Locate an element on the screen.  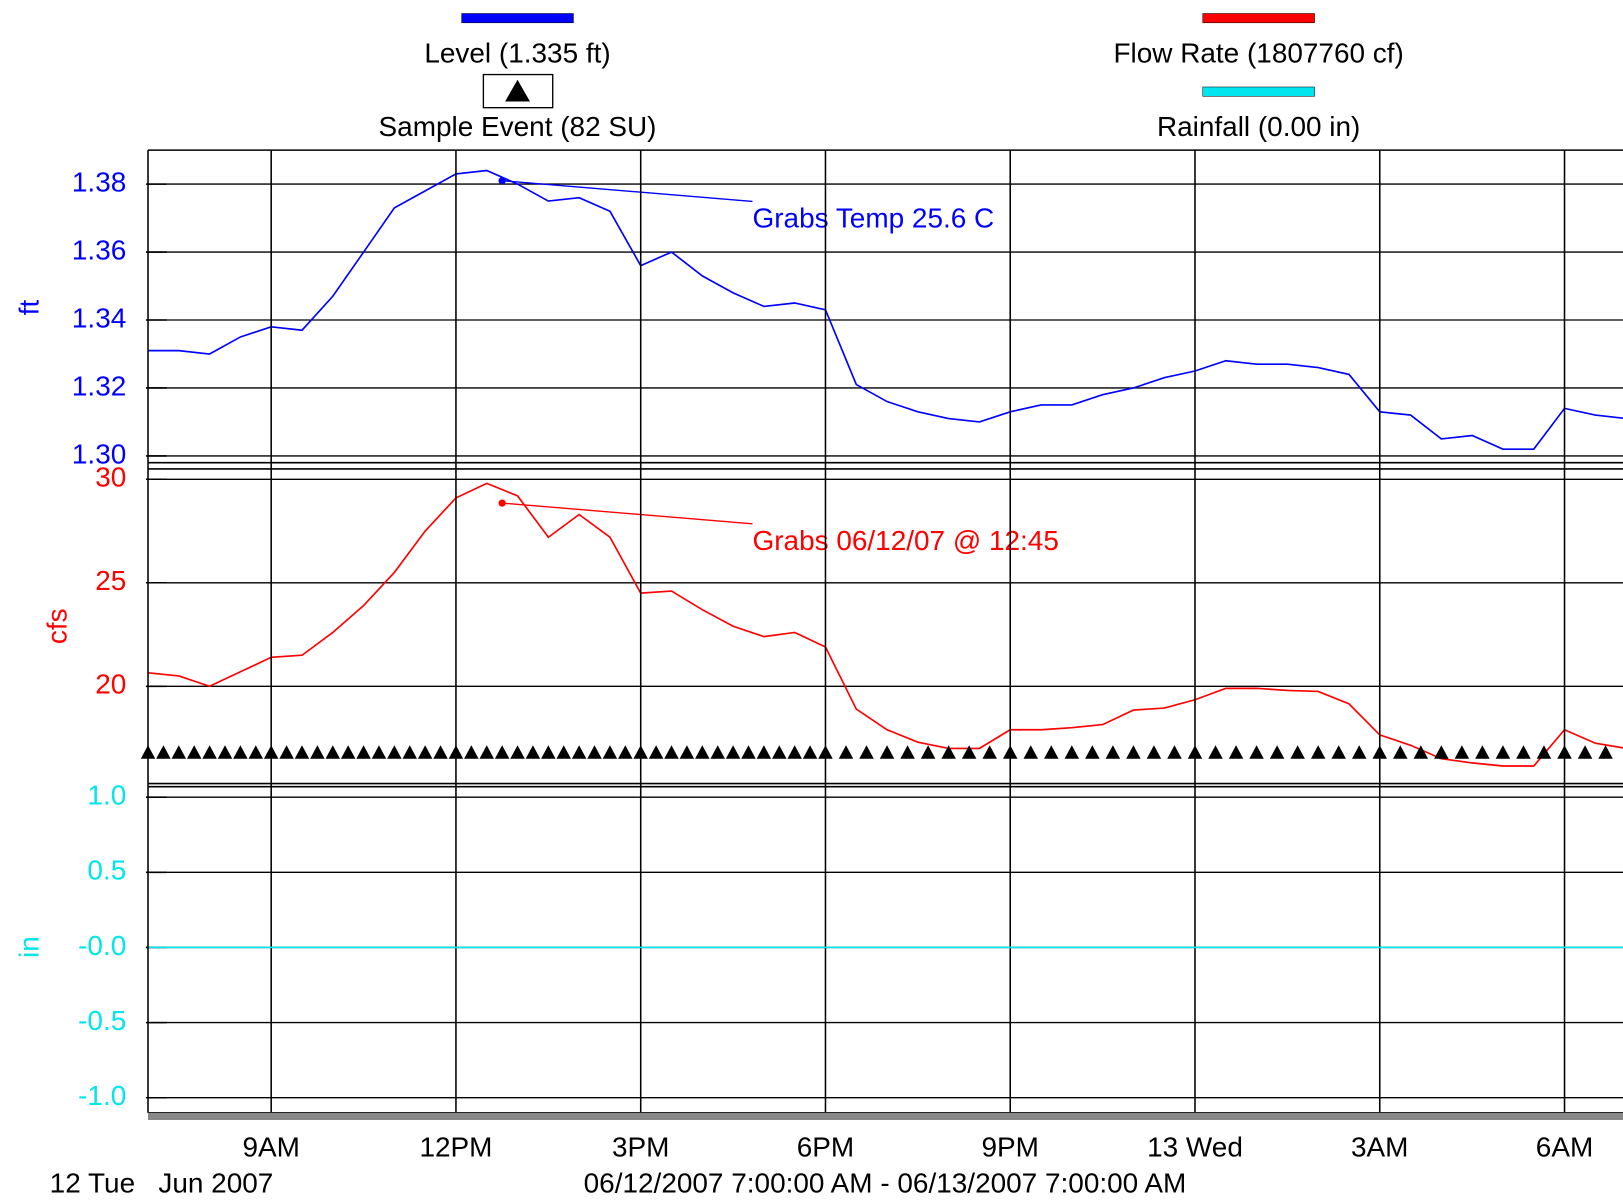
legend-label: Flow Rate (1807760 cf) is located at coordinates (1258, 52).